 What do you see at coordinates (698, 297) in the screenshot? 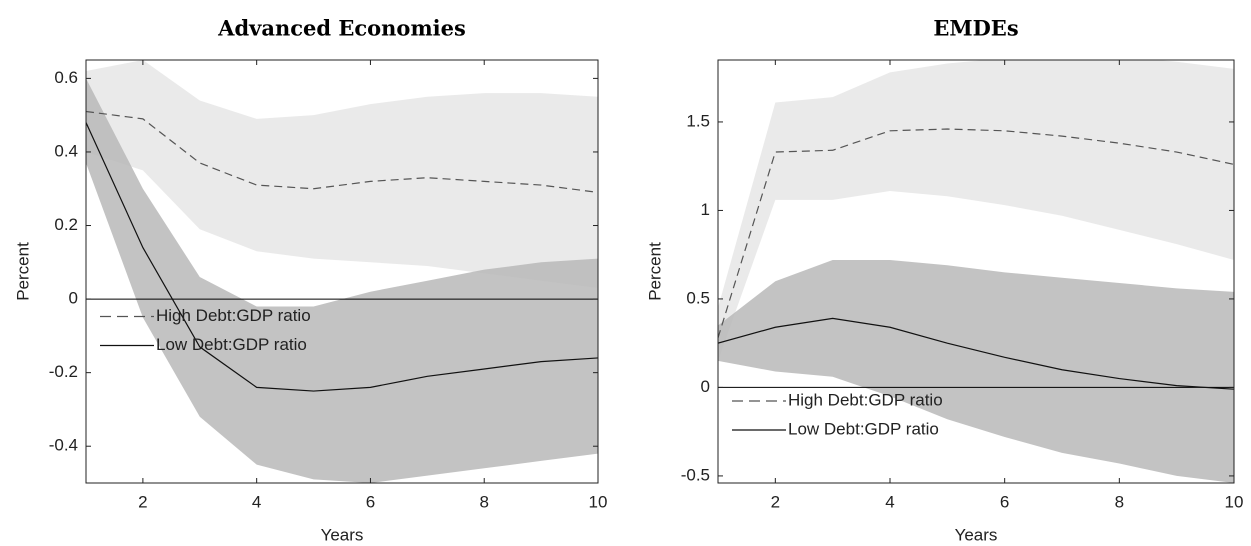
I see `y-tick-label: 0.5` at bounding box center [698, 297].